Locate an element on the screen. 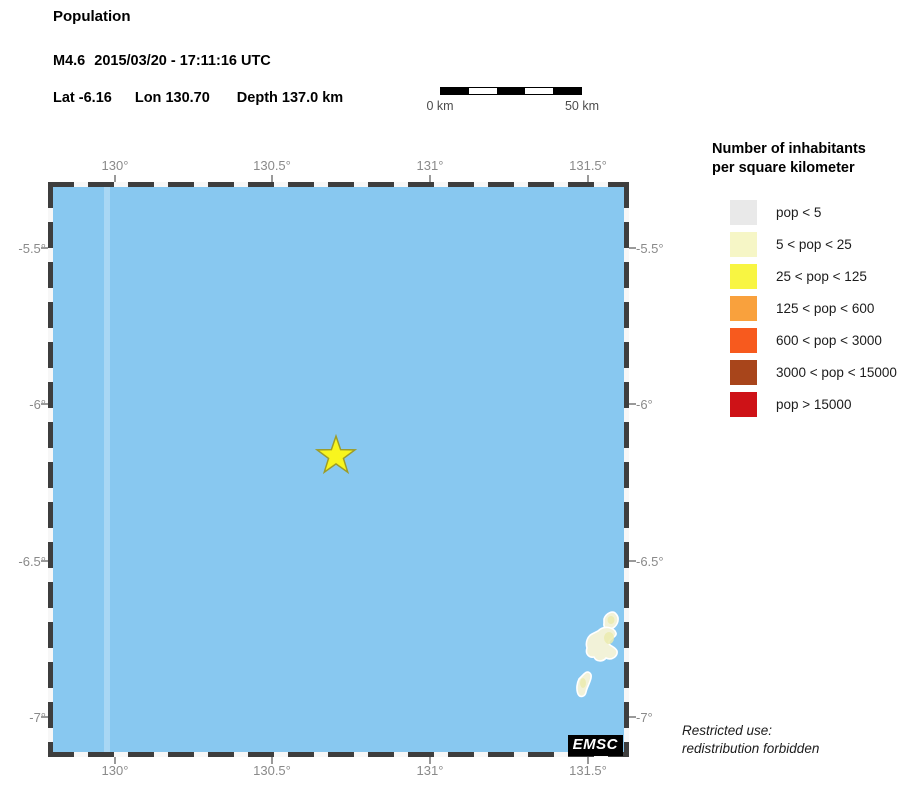 This screenshot has width=910, height=785. scale-bar-segments is located at coordinates (511, 91).